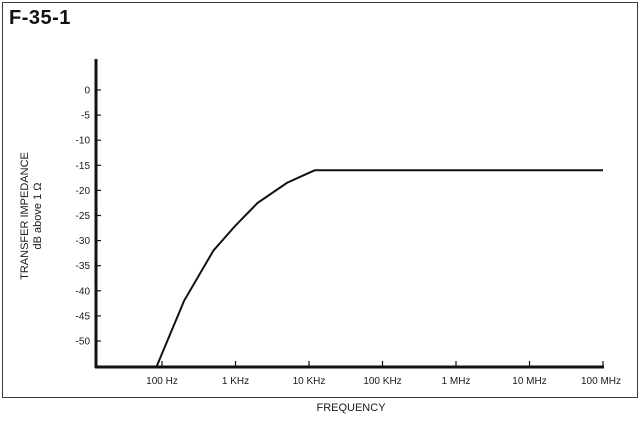 The width and height of the screenshot is (640, 423). What do you see at coordinates (601, 381) in the screenshot?
I see `x-tick-label: 100 MHz` at bounding box center [601, 381].